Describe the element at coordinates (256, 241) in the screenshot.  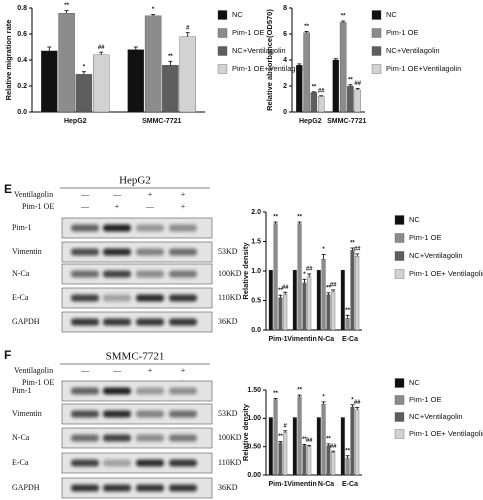
I see `y-tick-label: 1.5` at that location.